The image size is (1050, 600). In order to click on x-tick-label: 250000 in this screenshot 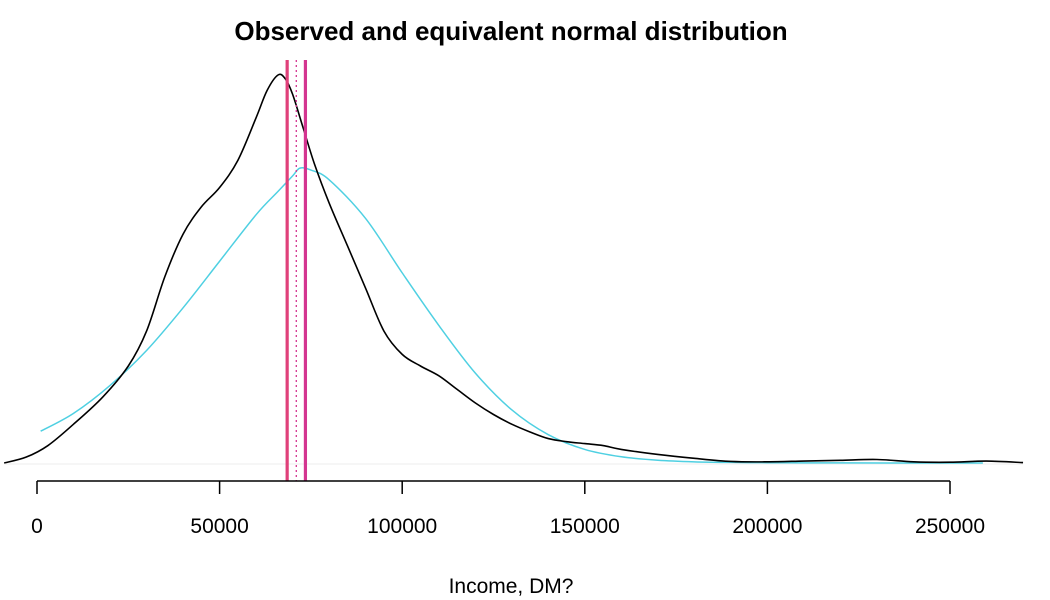, I will do `click(950, 526)`.